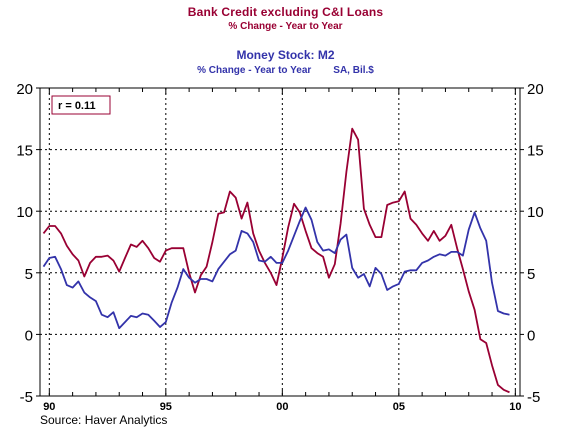 The height and width of the screenshot is (429, 571). What do you see at coordinates (285, 26) in the screenshot?
I see `chart-subtitle-bank-credit: % Change - Year to Year` at bounding box center [285, 26].